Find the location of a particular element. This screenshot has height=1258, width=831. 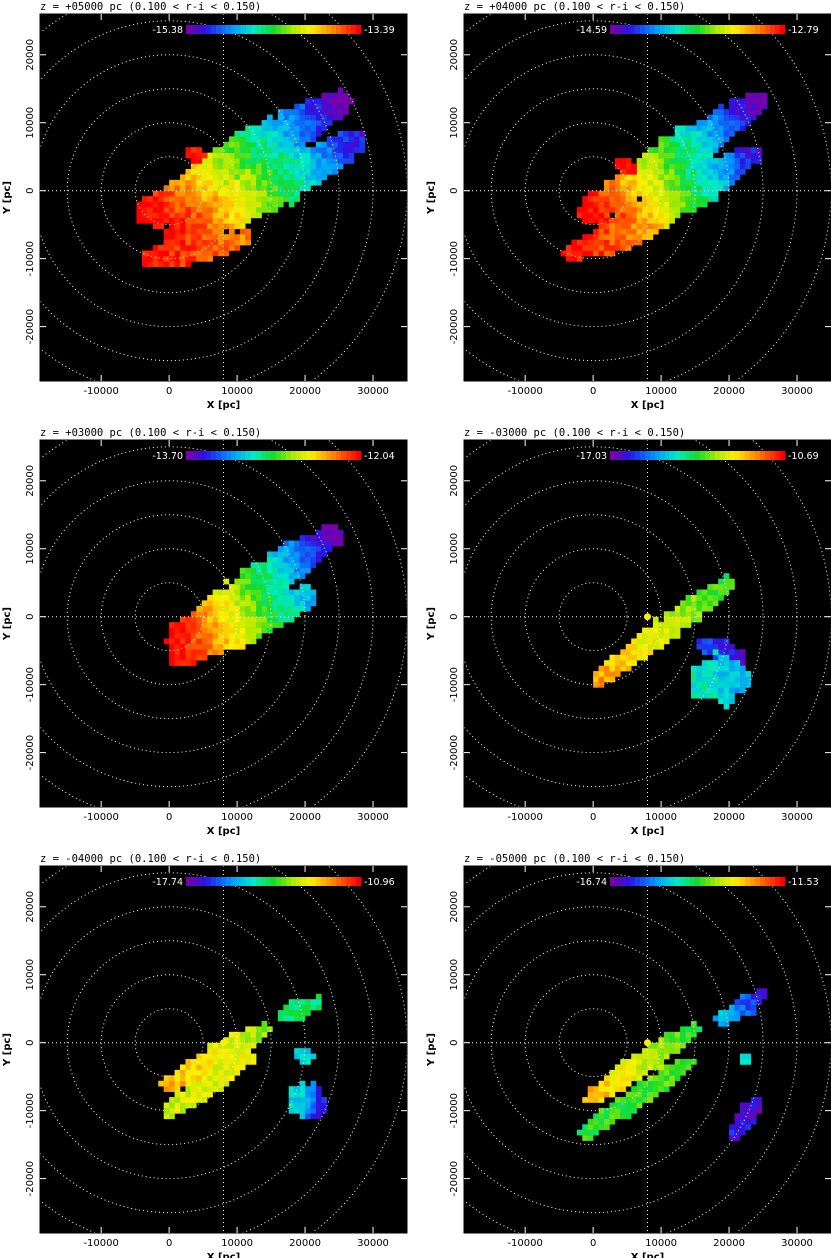

y-tick-label: -10000 is located at coordinates (30, 1110).